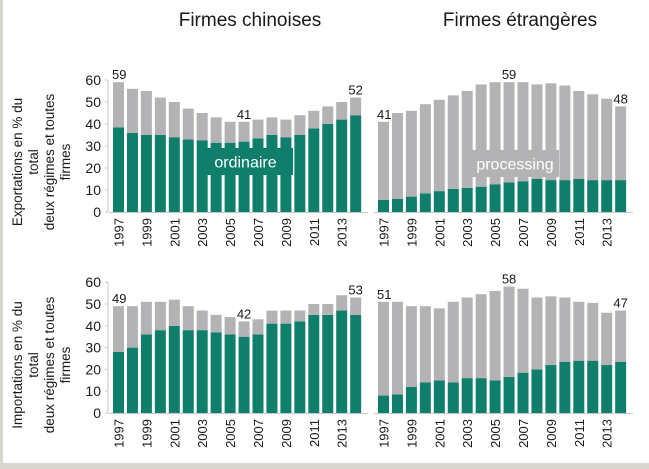 This screenshot has width=649, height=469. Describe the element at coordinates (244, 313) in the screenshot. I see `value-label-2006: 42` at that location.